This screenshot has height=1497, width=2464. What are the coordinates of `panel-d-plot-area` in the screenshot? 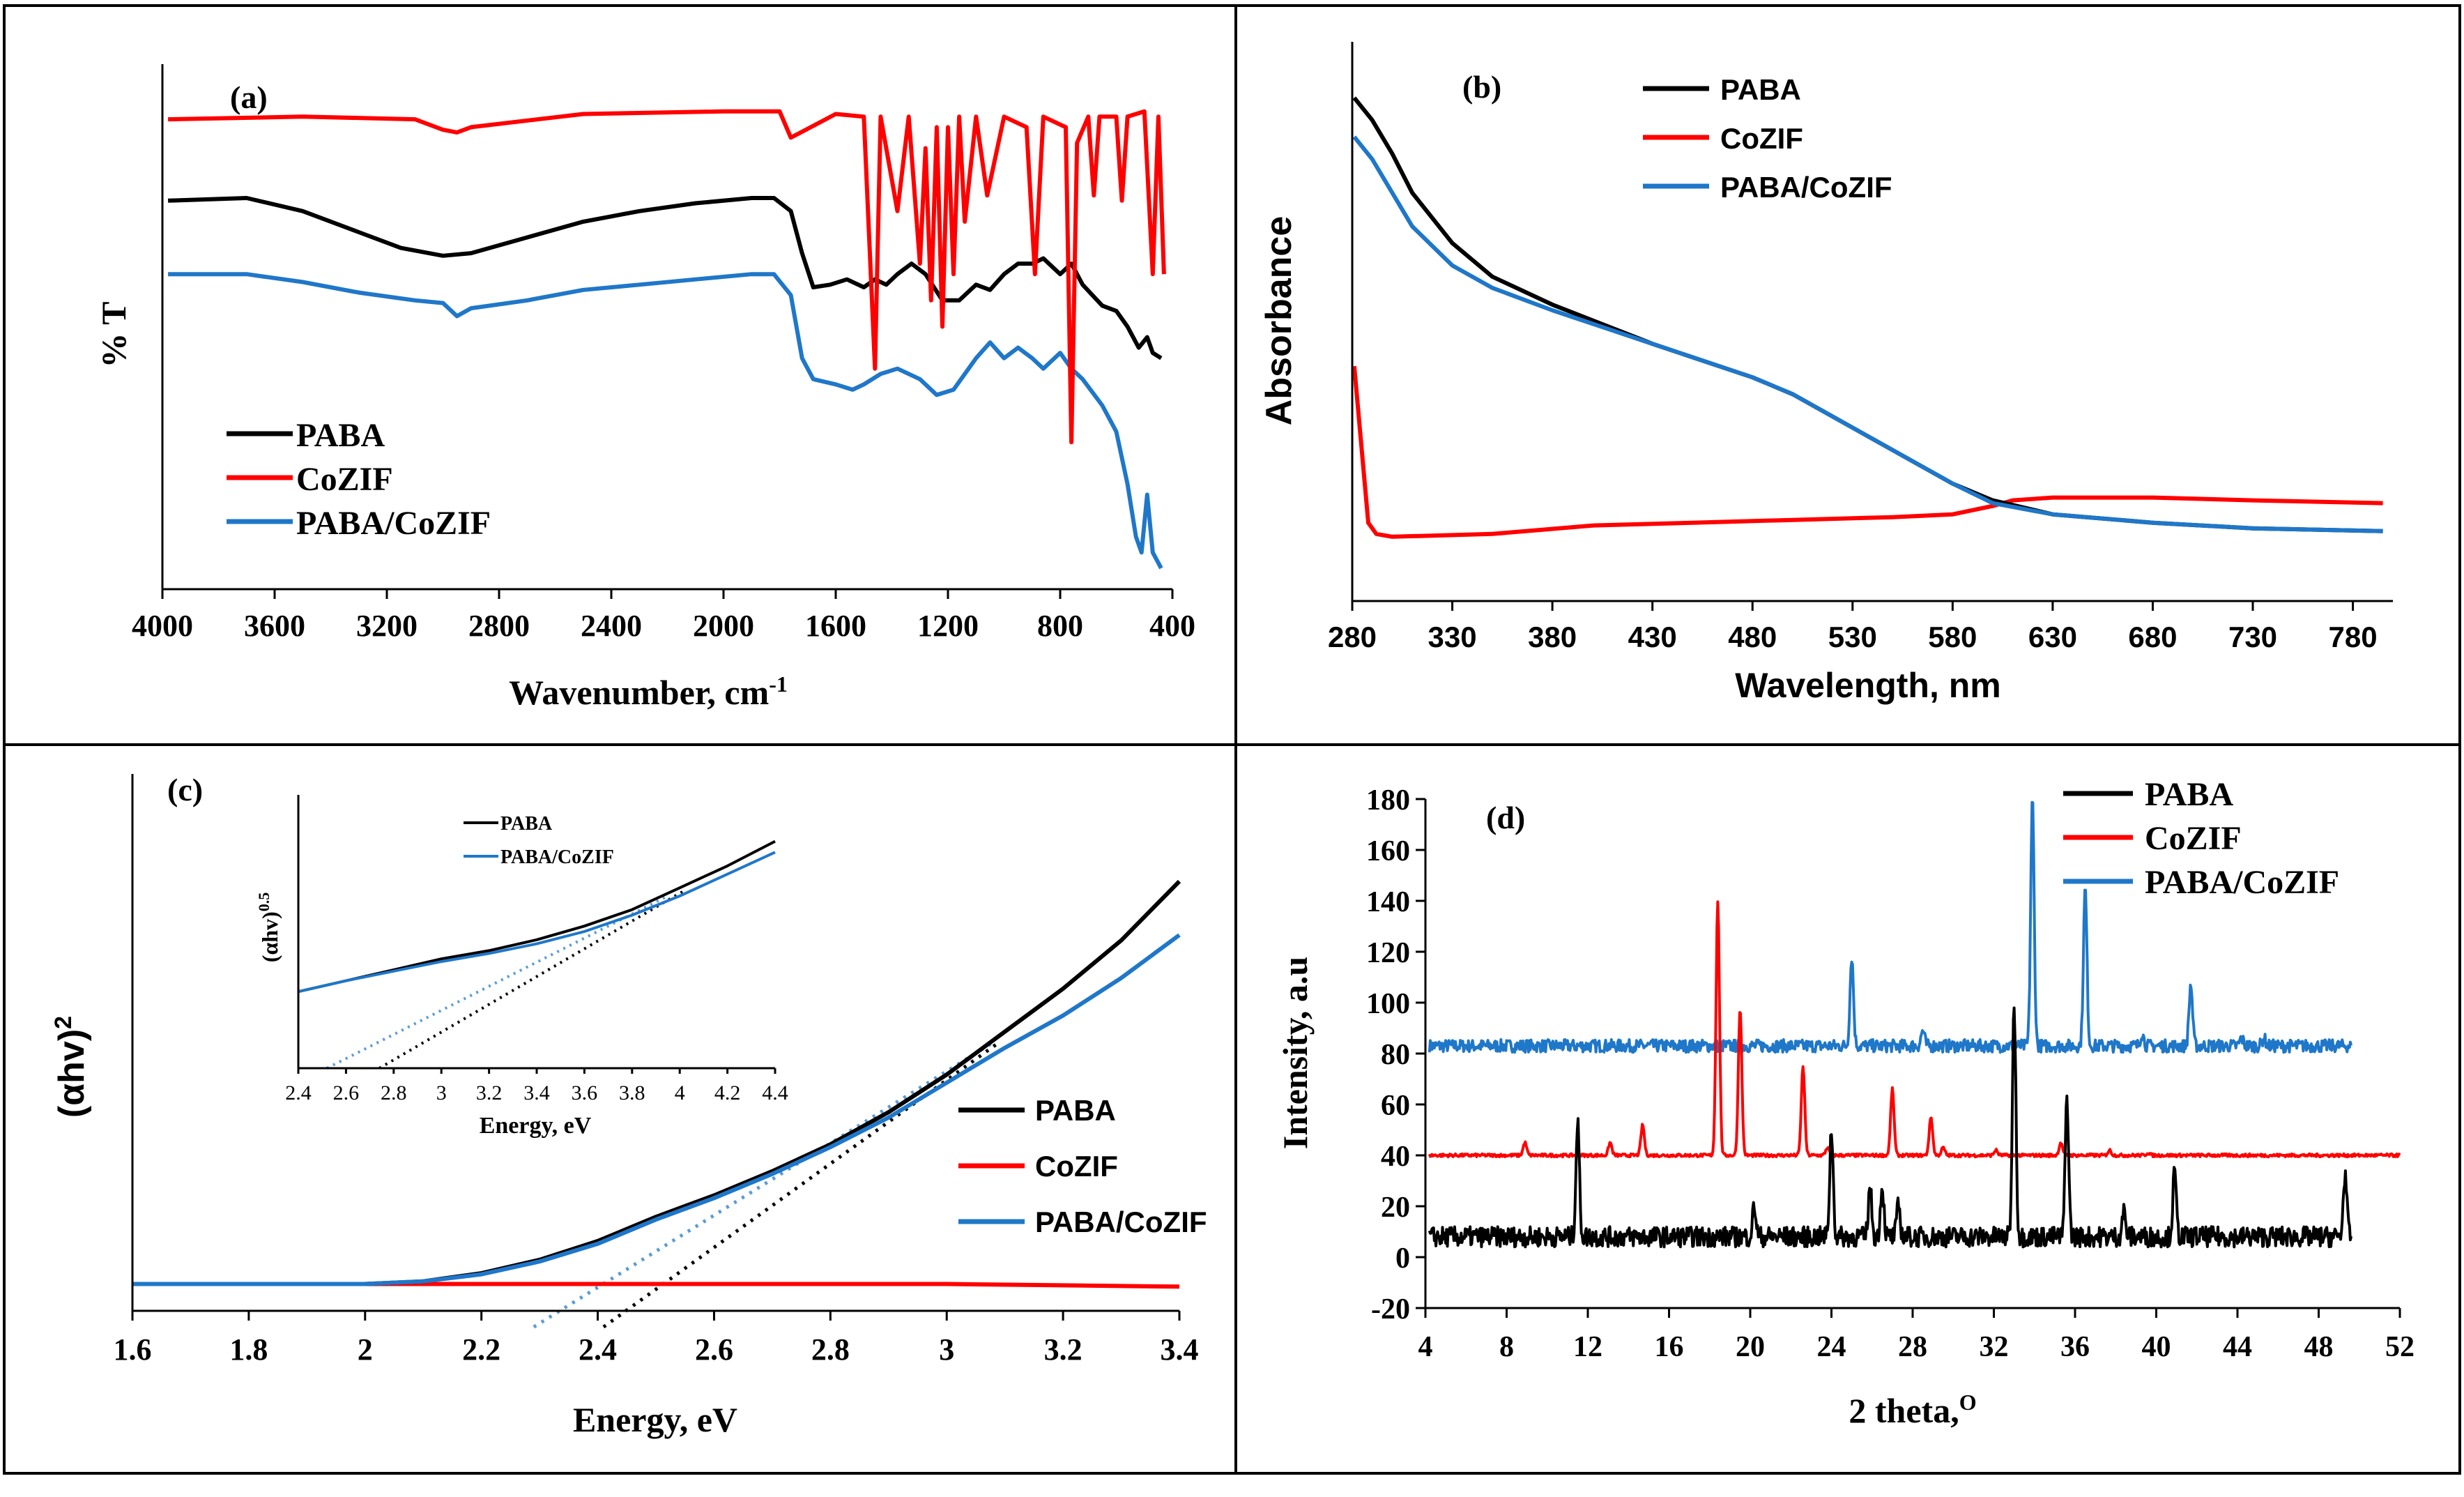 It's located at (1914, 1024).